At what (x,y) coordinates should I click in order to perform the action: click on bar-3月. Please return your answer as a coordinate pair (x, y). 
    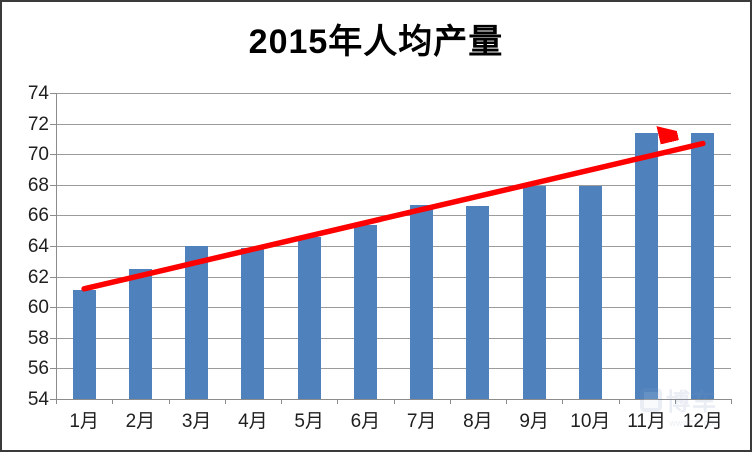
    Looking at the image, I should click on (197, 322).